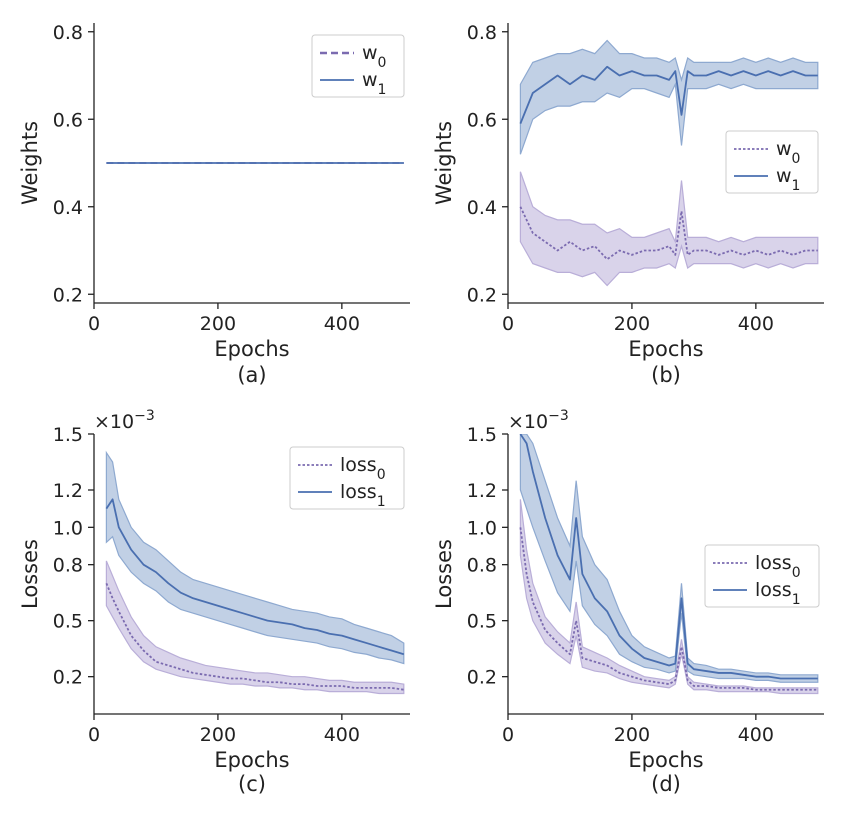 The width and height of the screenshot is (855, 823). What do you see at coordinates (668, 94) in the screenshot?
I see `series-line-w1` at bounding box center [668, 94].